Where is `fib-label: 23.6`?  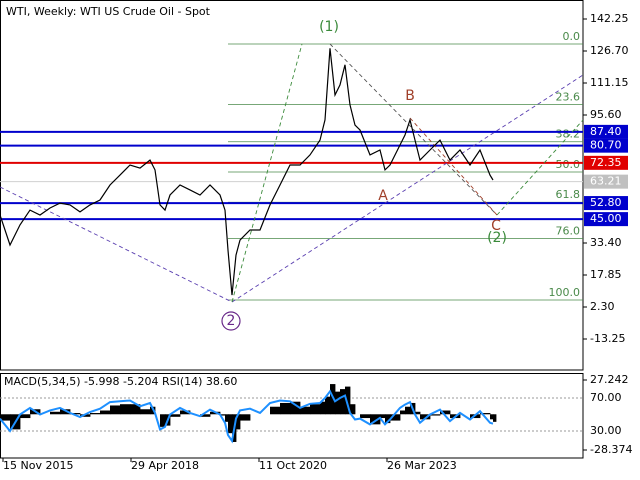
fib-label: 23.6 is located at coordinates (568, 96).